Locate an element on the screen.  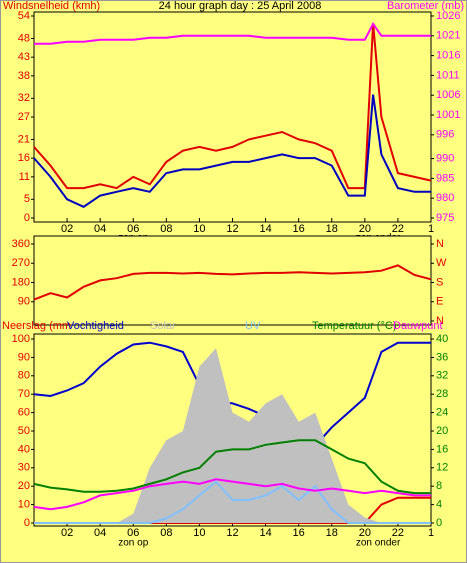
y2-tick-label: W is located at coordinates (441, 263).